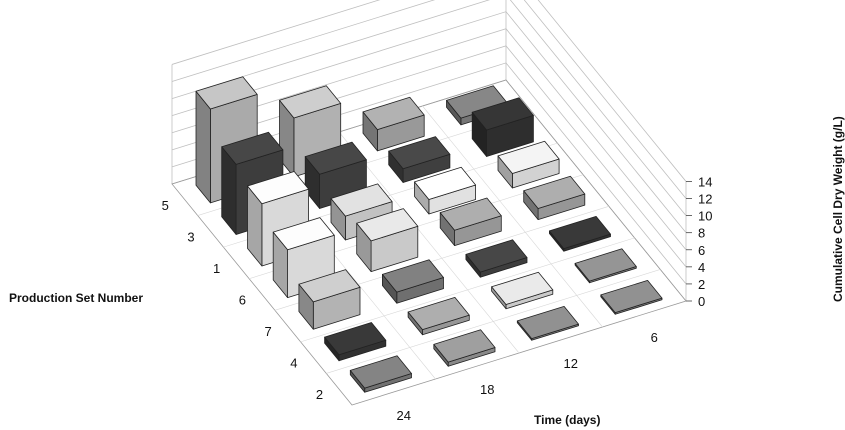 Image resolution: width=845 pixels, height=430 pixels. I want to click on z-tick-label: 6, so click(701, 250).